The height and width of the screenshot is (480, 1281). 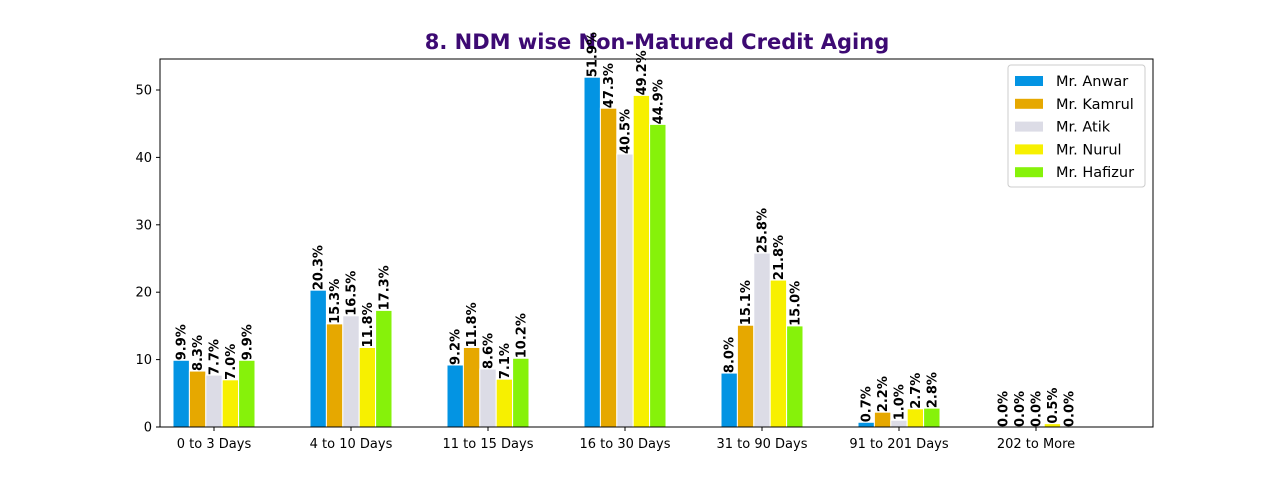 I want to click on data-label: 8.6%, so click(x=489, y=351).